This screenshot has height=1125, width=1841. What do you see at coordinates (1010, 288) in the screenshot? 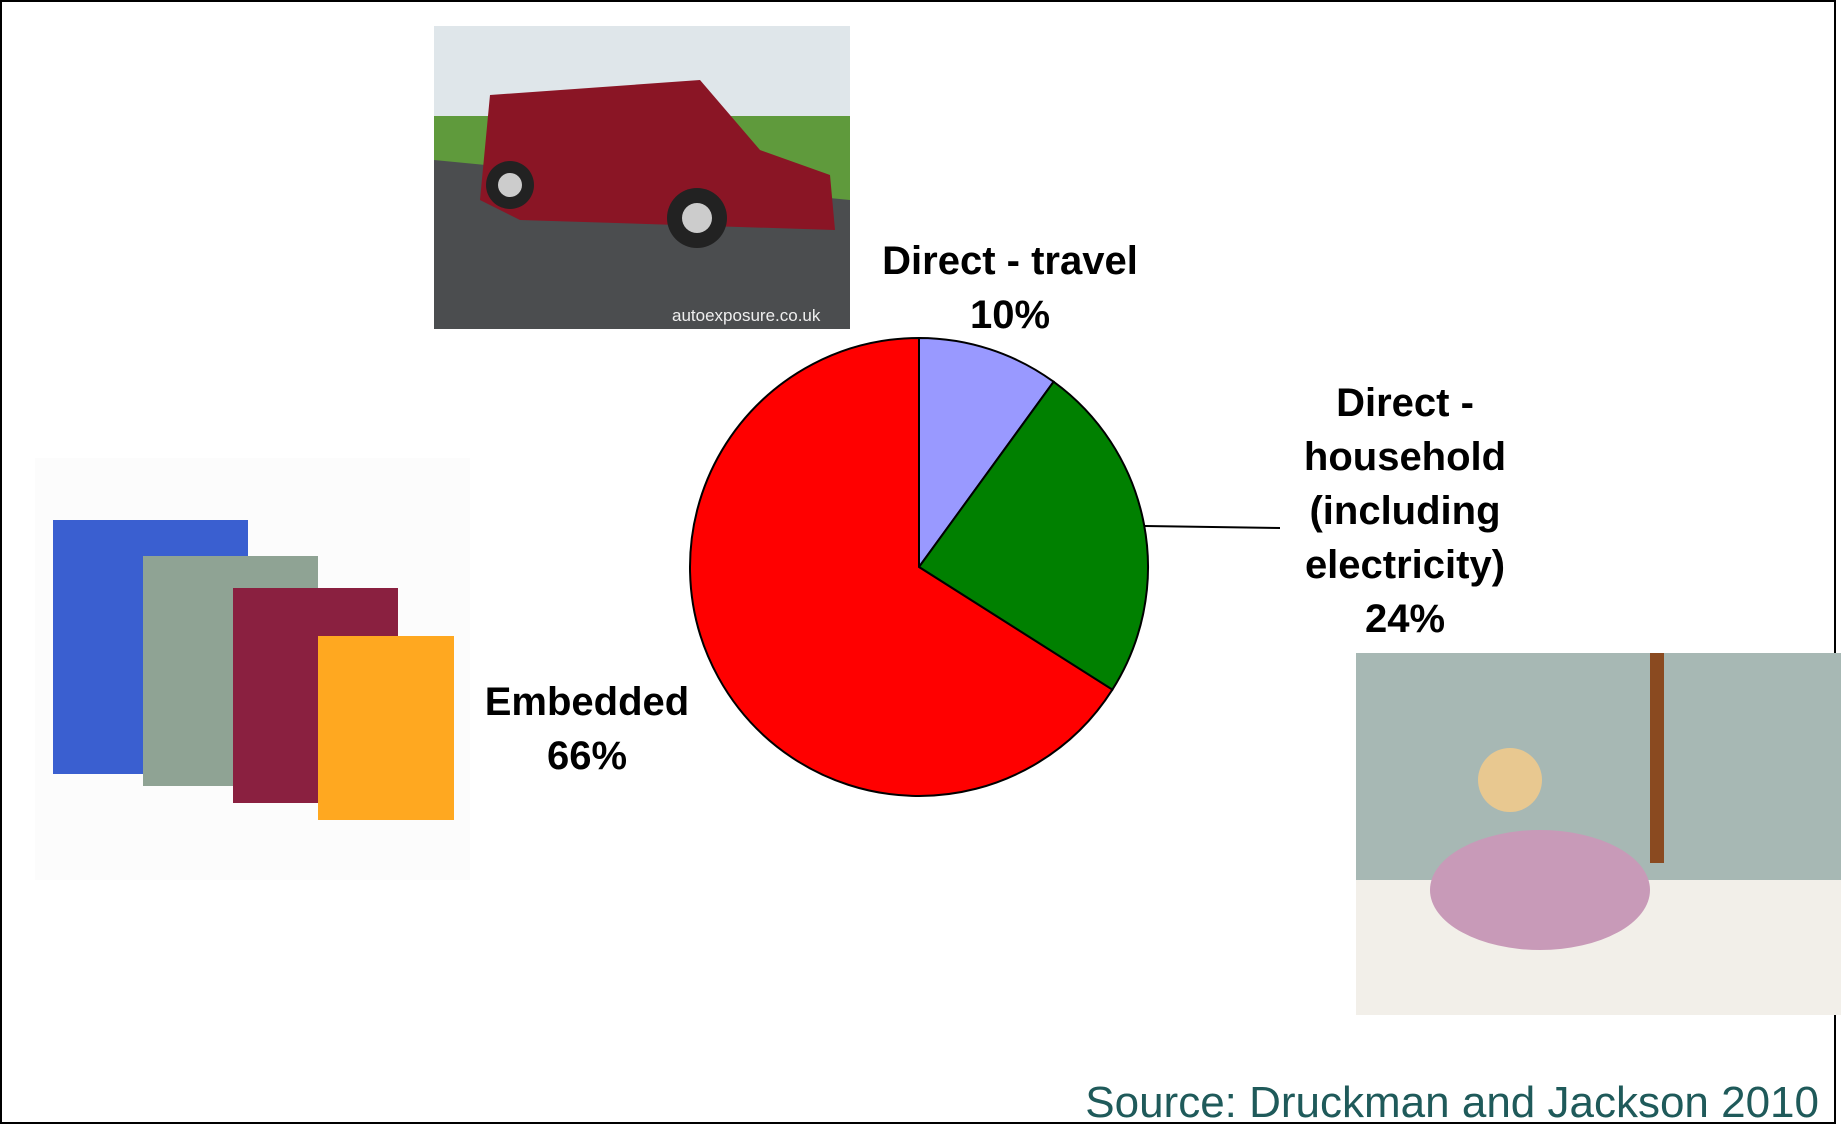
I see `slice-label: Direct - travel 10%` at bounding box center [1010, 288].